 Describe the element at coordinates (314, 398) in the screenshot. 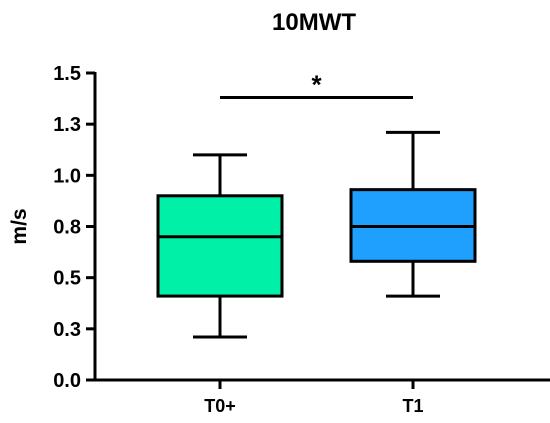

I see `x-ticks: T0+ T1` at that location.